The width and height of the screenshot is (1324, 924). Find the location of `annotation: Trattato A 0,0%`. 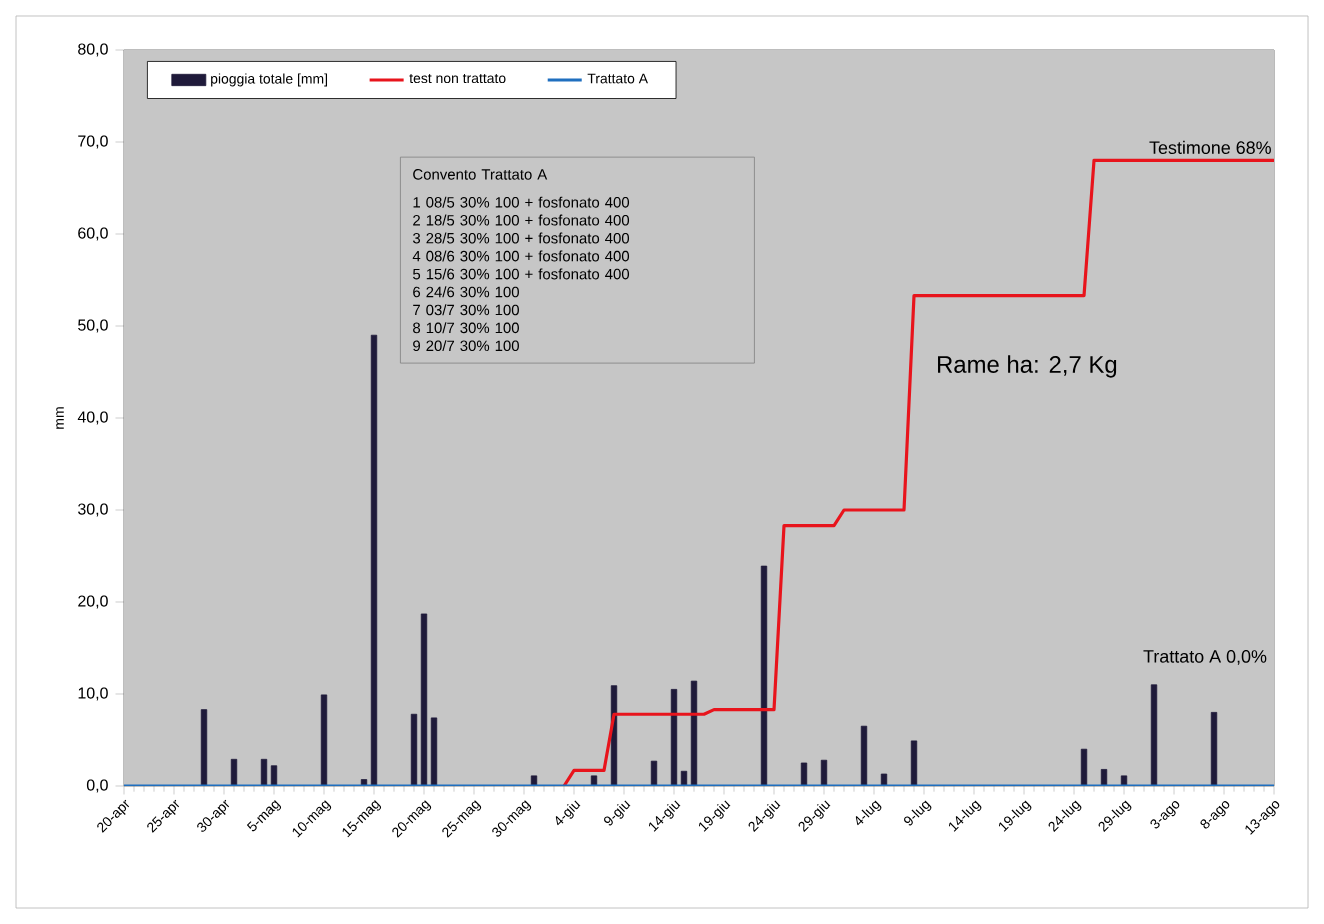

annotation: Trattato A 0,0% is located at coordinates (1205, 657).